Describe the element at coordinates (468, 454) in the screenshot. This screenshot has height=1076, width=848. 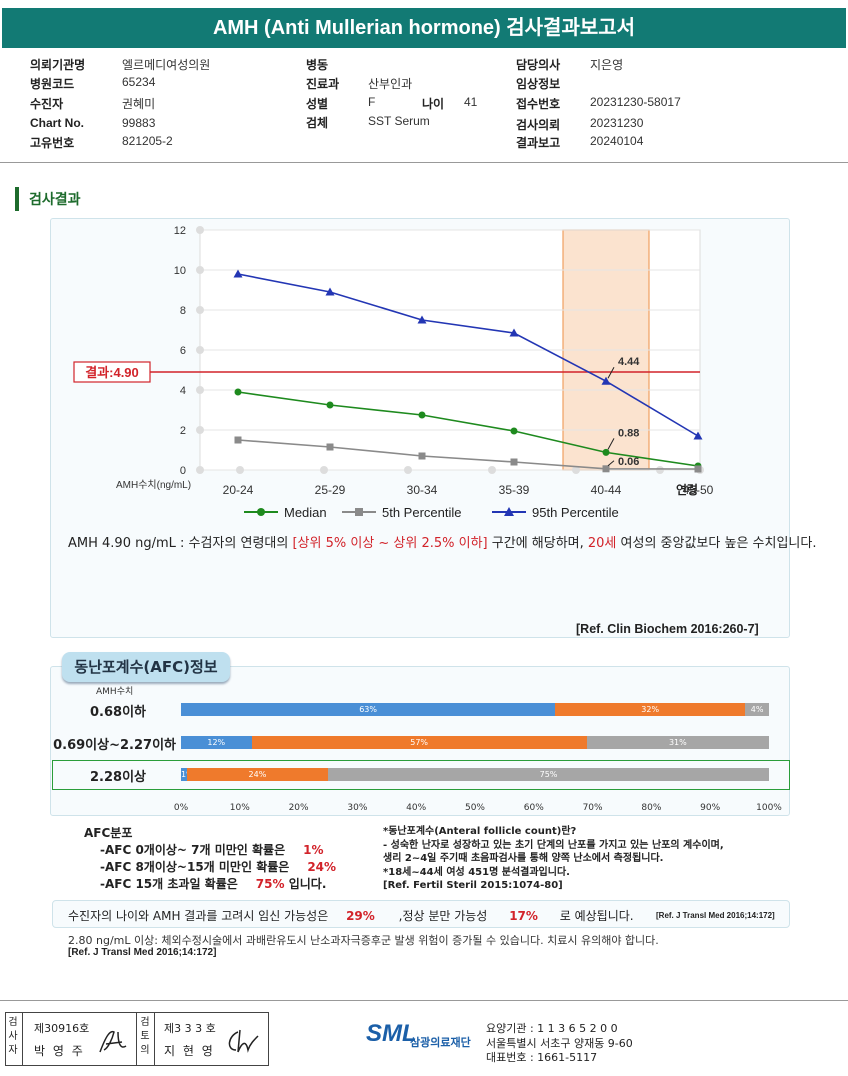
I see `series-line-5th-percentile` at that location.